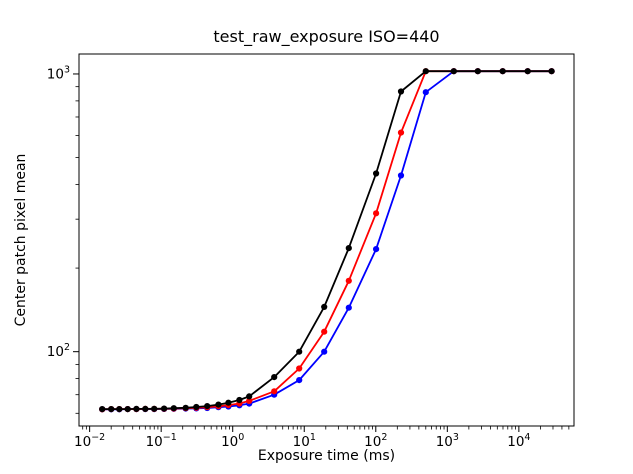  Describe the element at coordinates (326, 36) in the screenshot. I see `chart-title: test_raw_exposure ISO=440` at that location.